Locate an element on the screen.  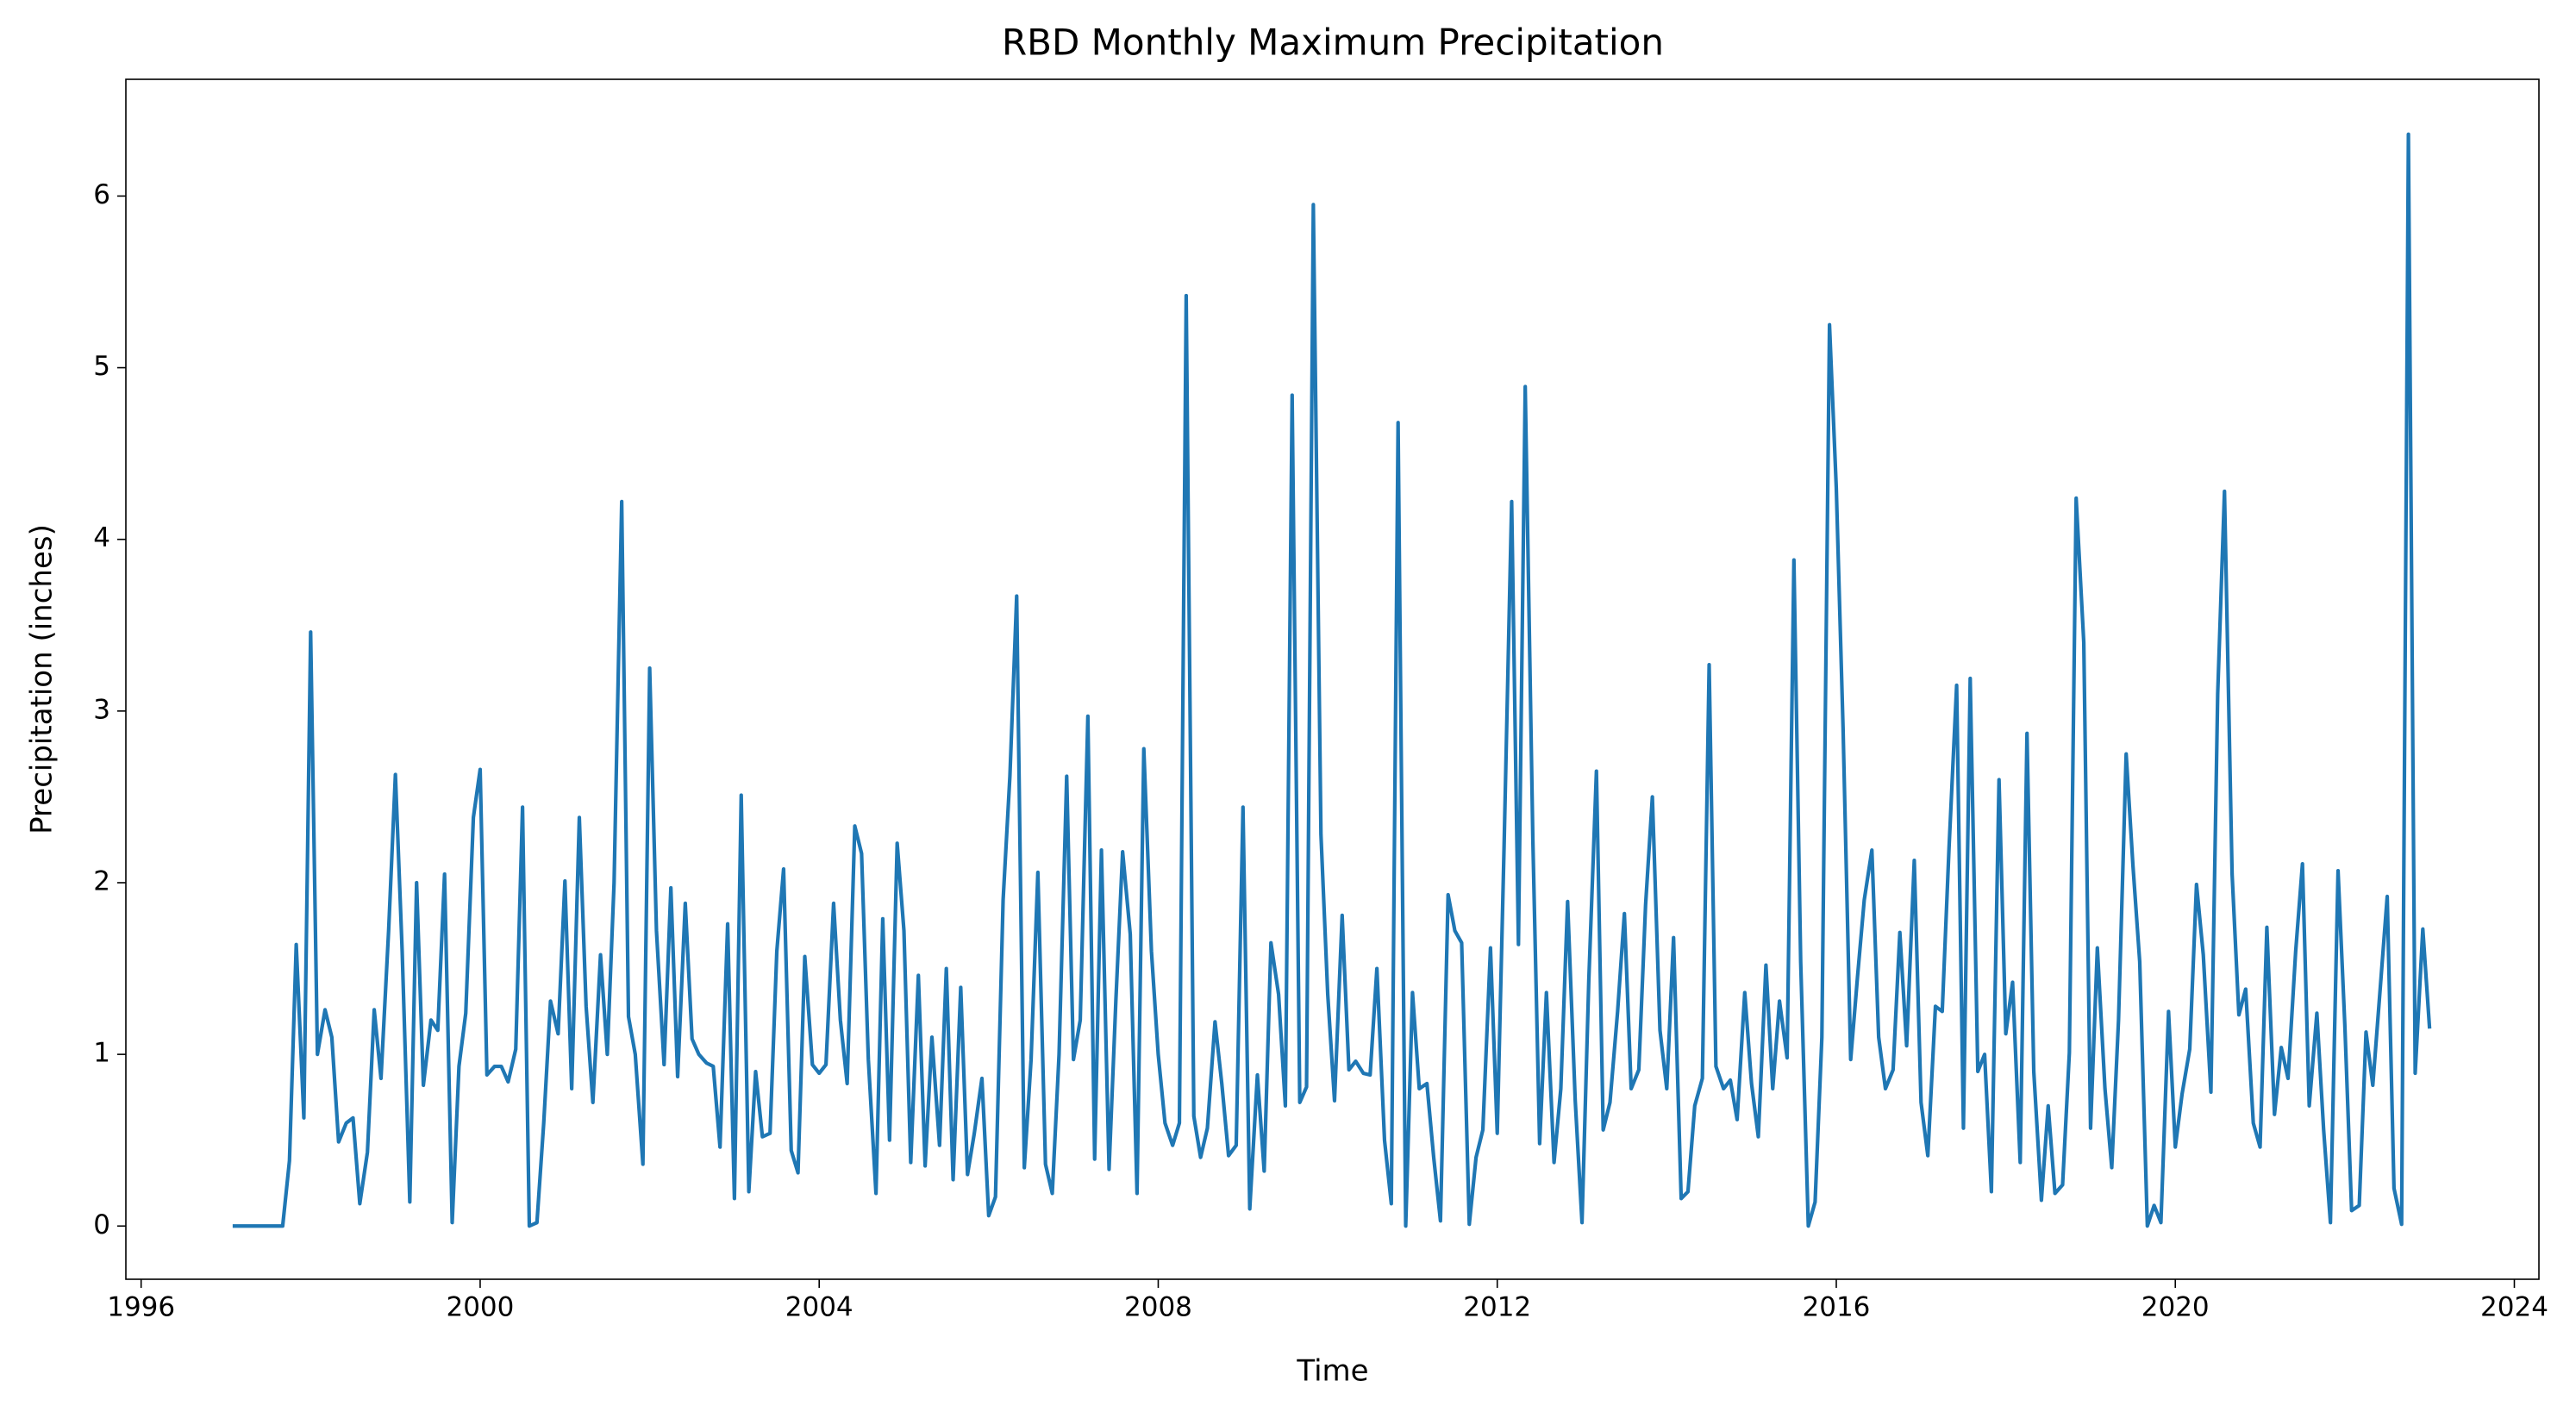
y-tick-label: 4 is located at coordinates (101, 537).